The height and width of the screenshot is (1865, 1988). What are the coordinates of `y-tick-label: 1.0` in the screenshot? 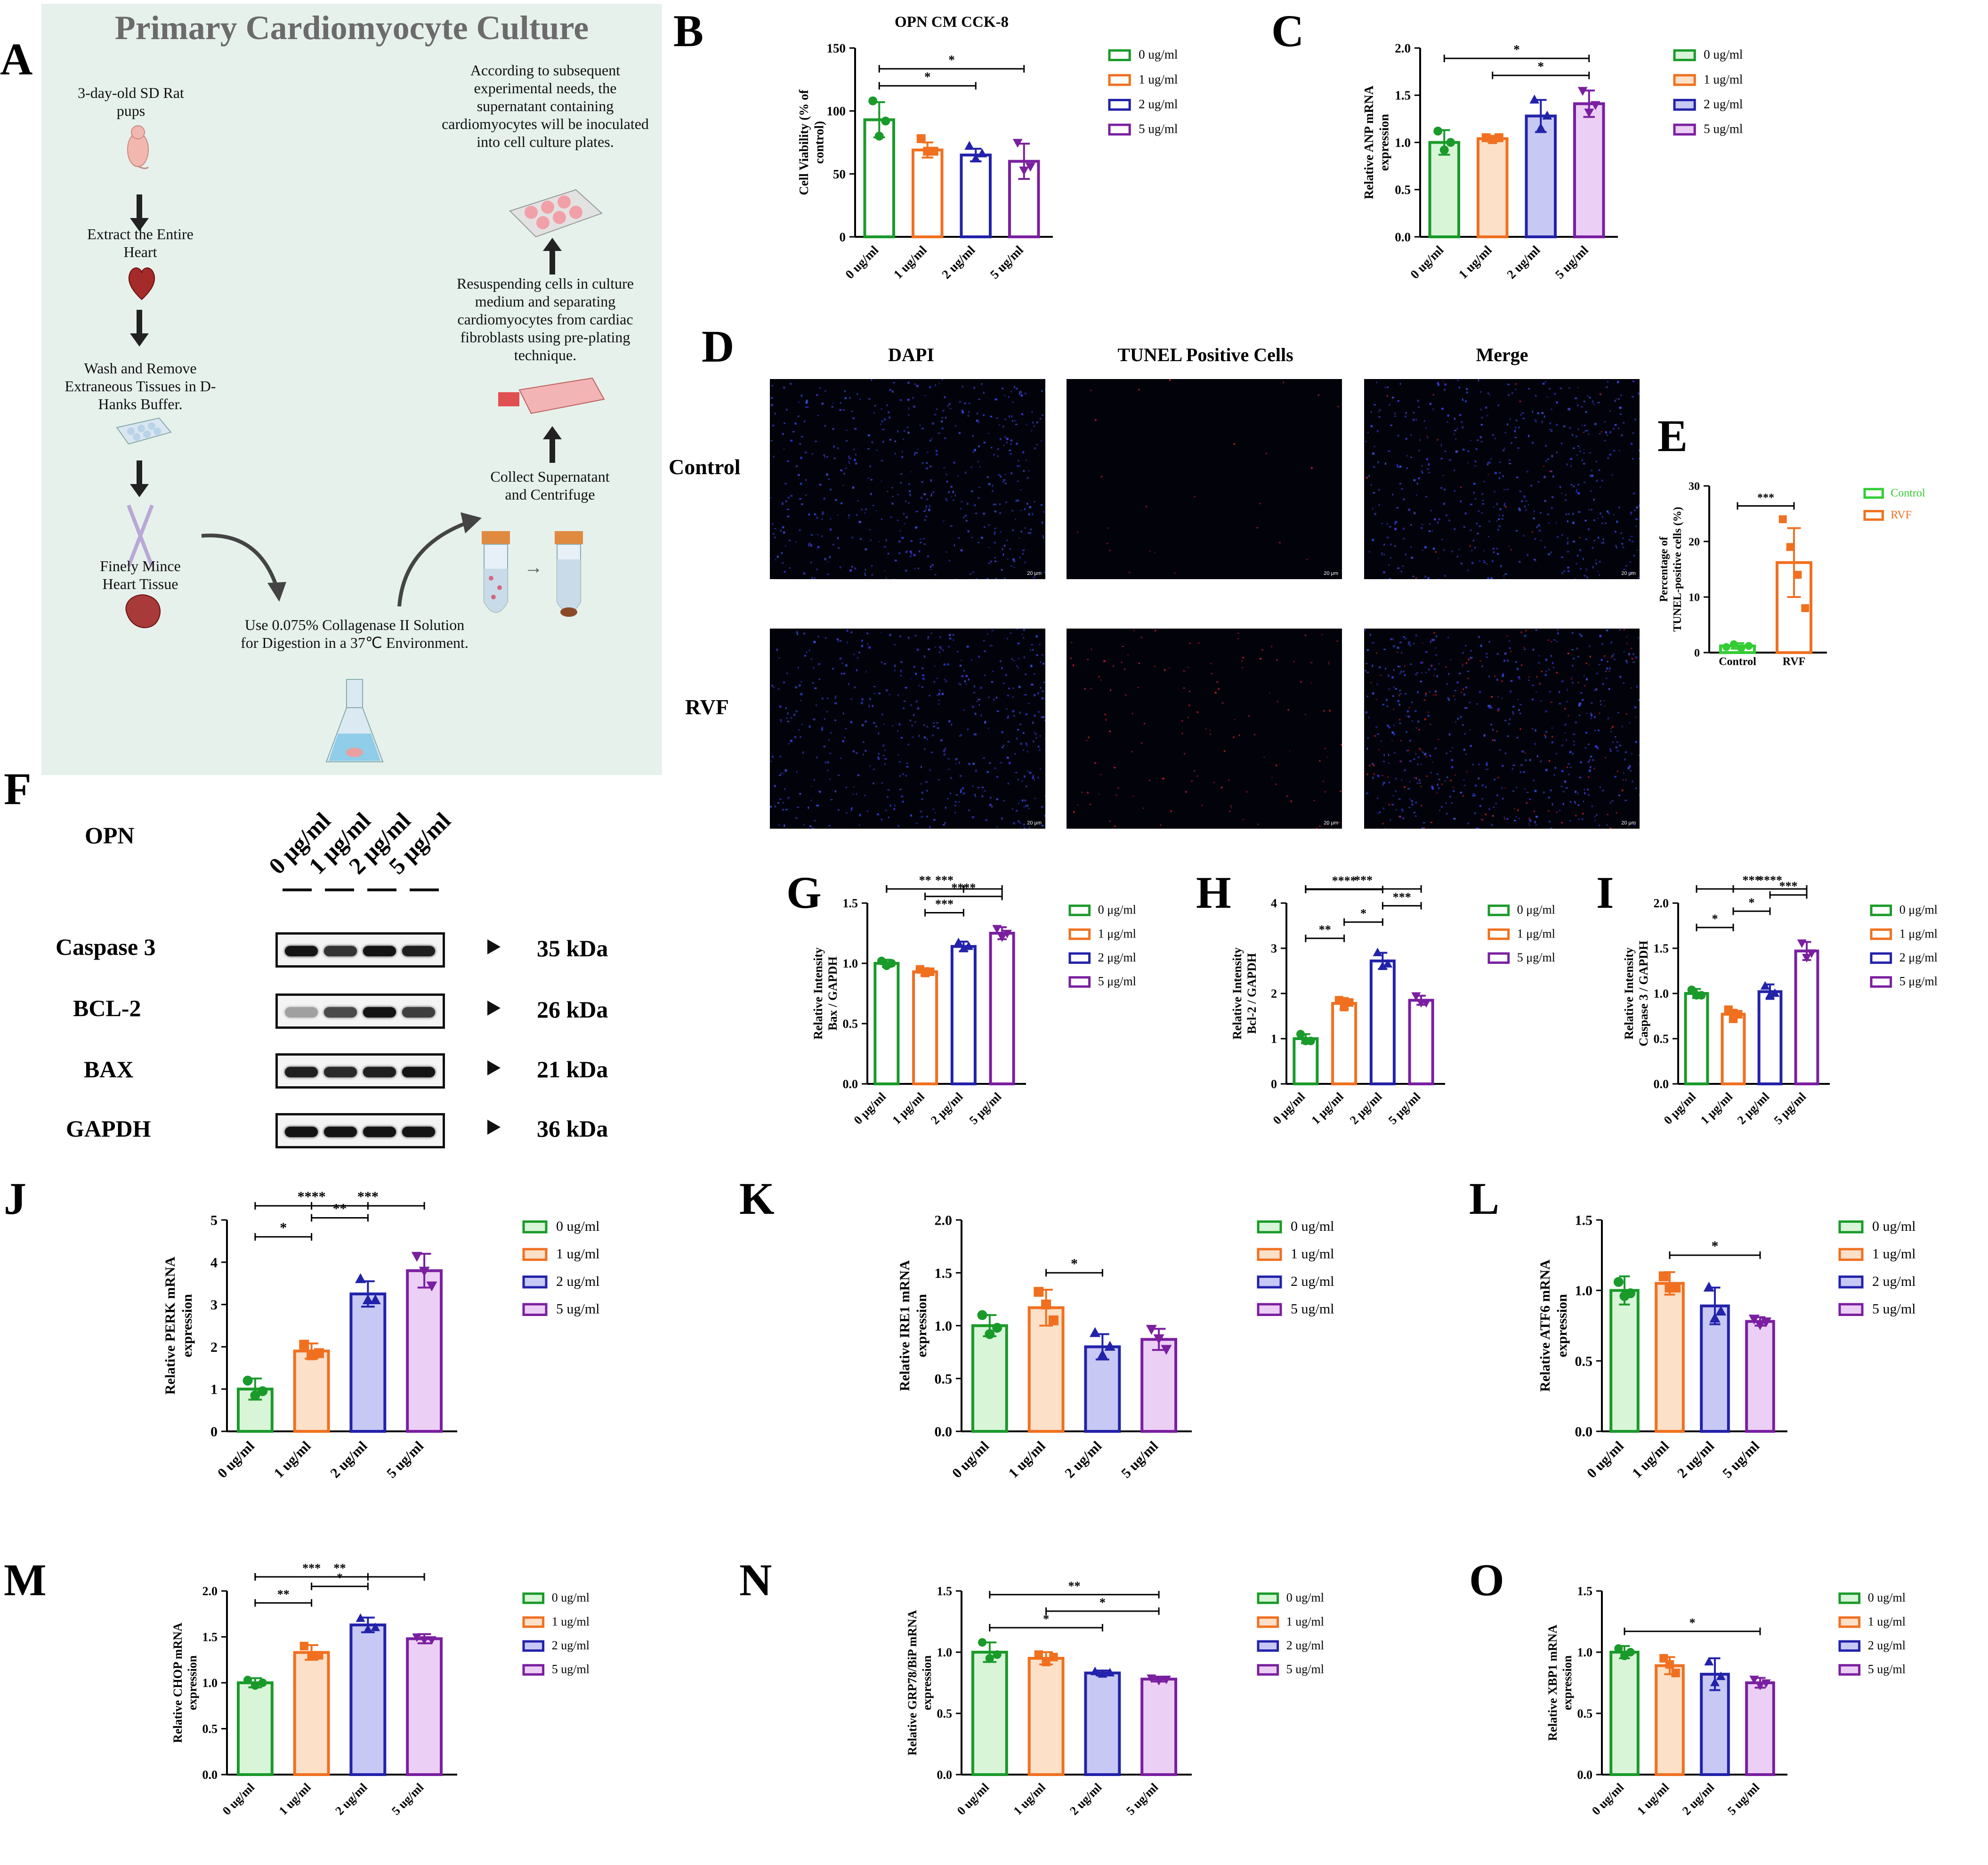 It's located at (850, 963).